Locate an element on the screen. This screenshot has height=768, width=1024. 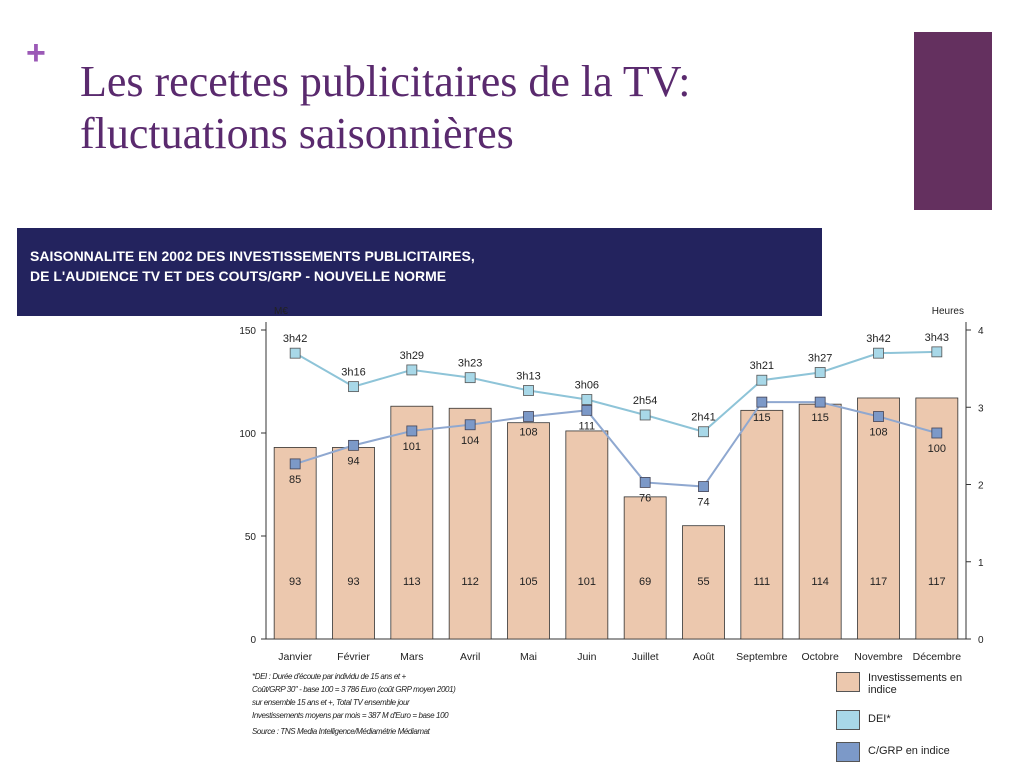
accent-bar is located at coordinates (953, 121).